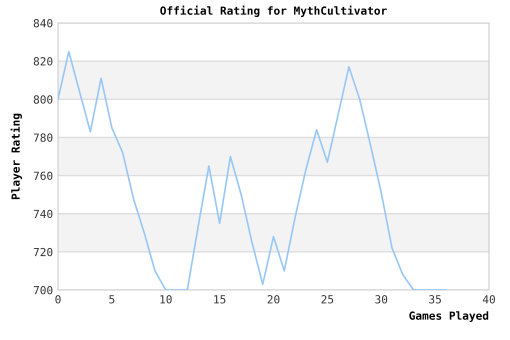 Image resolution: width=510 pixels, height=340 pixels. What do you see at coordinates (43, 290) in the screenshot?
I see `y-tick-label: 700` at bounding box center [43, 290].